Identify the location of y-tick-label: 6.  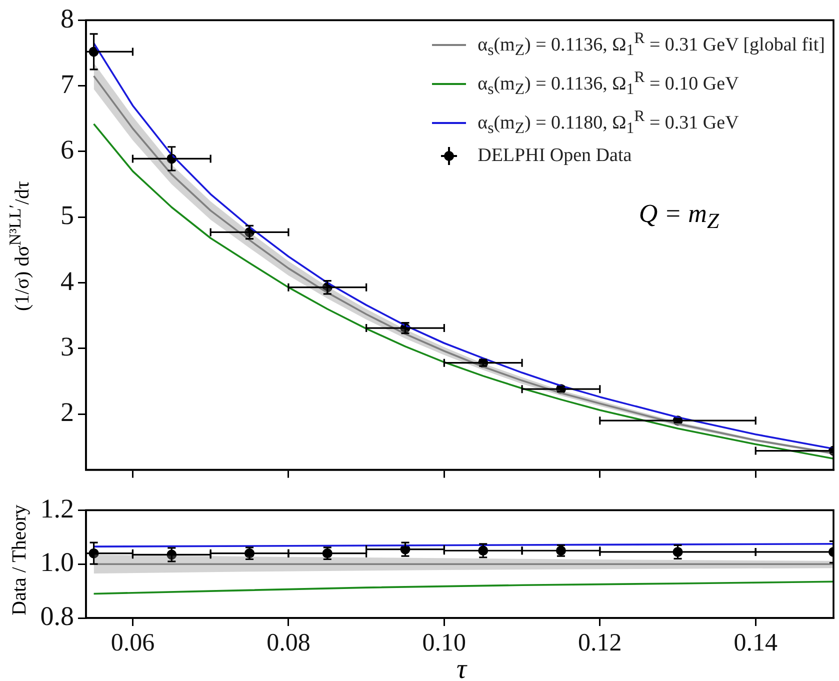
(67, 149).